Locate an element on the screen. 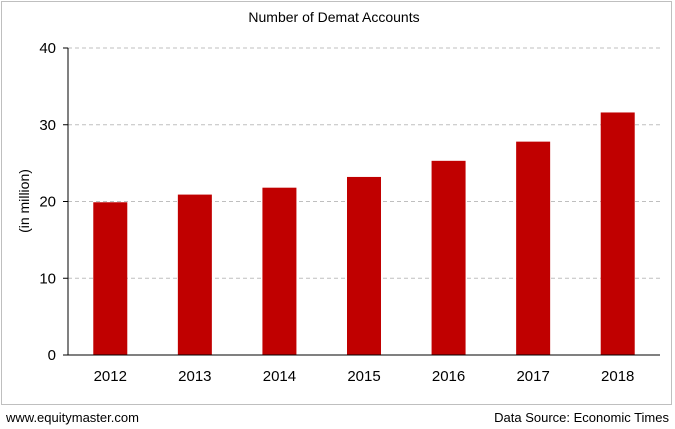 The image size is (675, 429). data-source: Data Source: Economic Times is located at coordinates (581, 417).